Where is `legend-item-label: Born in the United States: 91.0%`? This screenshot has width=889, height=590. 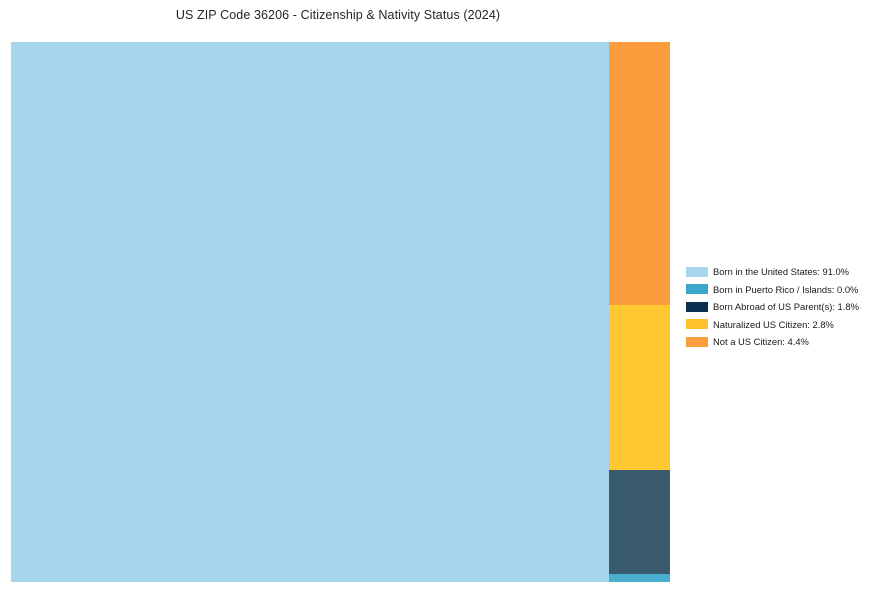
legend-item-label: Born in the United States: 91.0% is located at coordinates (781, 272).